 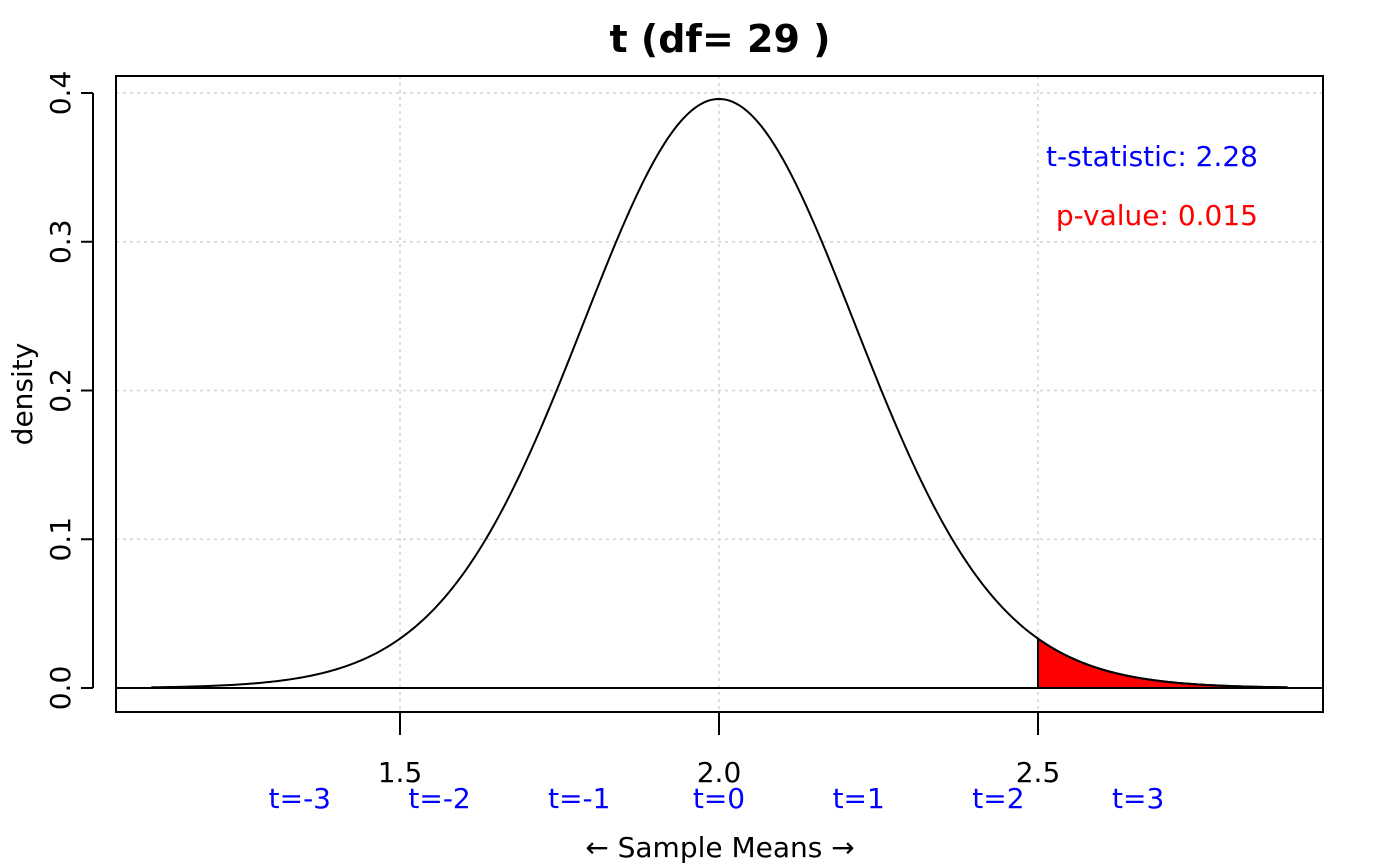 What do you see at coordinates (998, 798) in the screenshot?
I see `t-label-5: t=2` at bounding box center [998, 798].